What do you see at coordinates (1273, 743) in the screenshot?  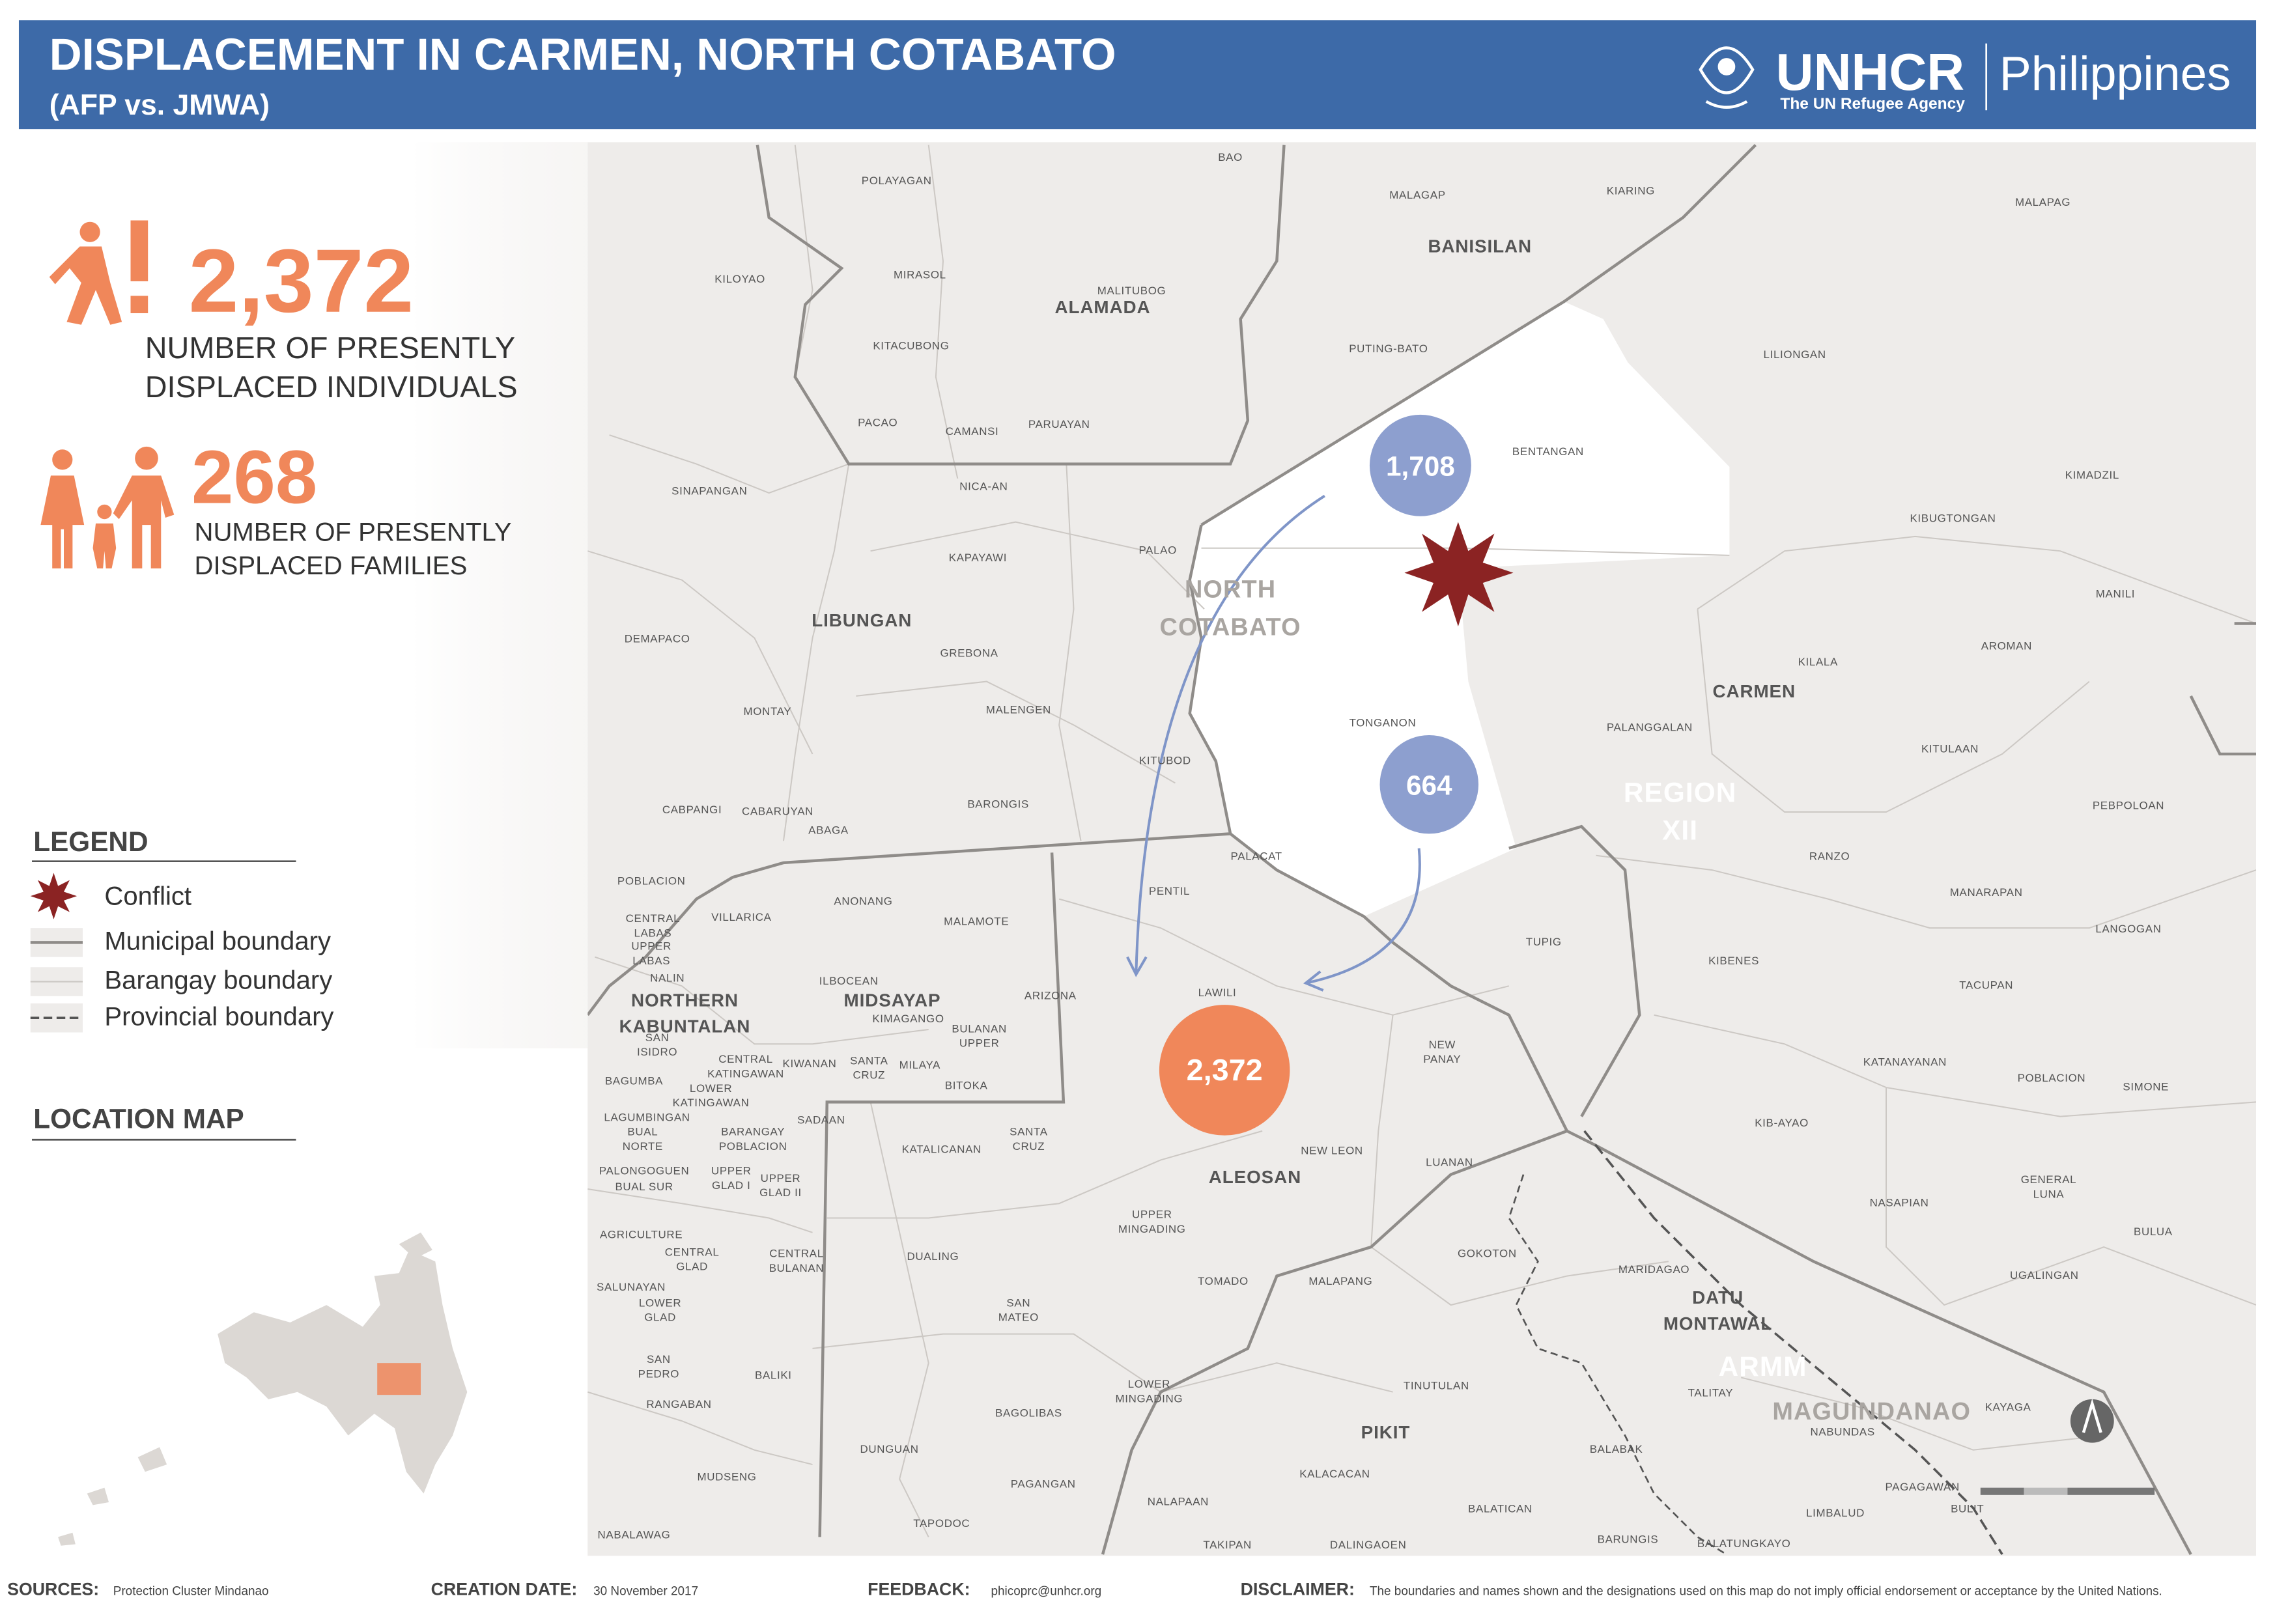 I see `displacement-arrows` at bounding box center [1273, 743].